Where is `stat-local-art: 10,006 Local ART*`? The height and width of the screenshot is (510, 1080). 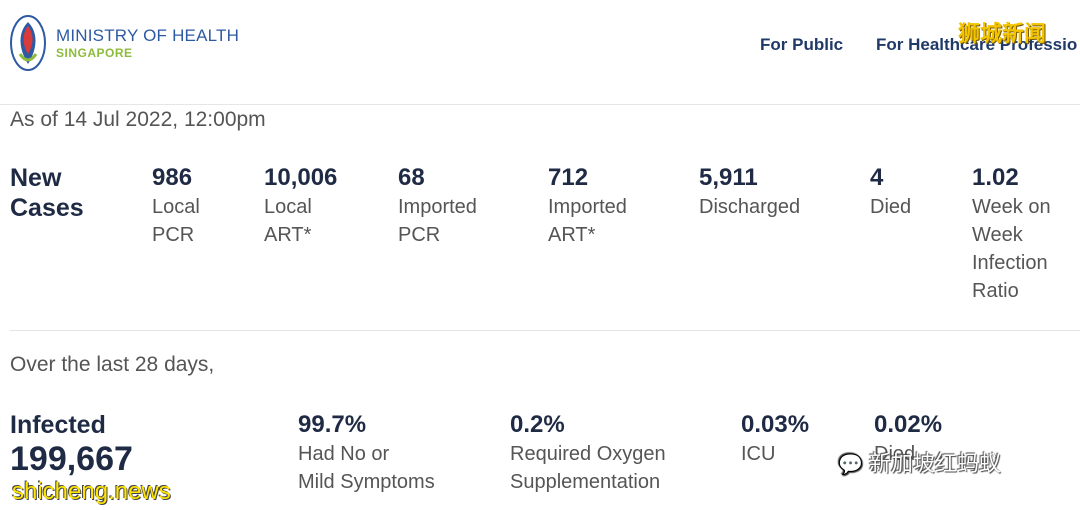
stat-local-art: 10,006 Local ART* is located at coordinates (300, 206).